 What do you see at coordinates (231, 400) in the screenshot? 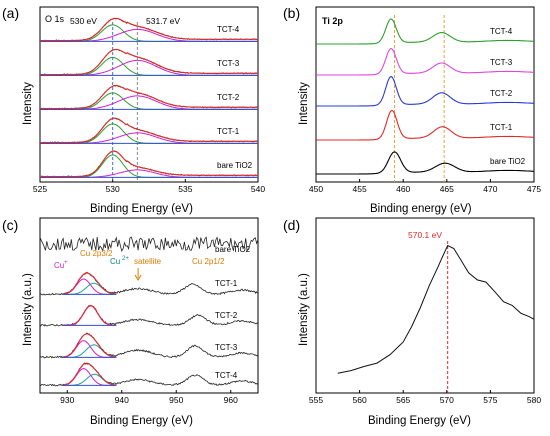
I see `panel-c-x-tick-label: 960` at bounding box center [231, 400].